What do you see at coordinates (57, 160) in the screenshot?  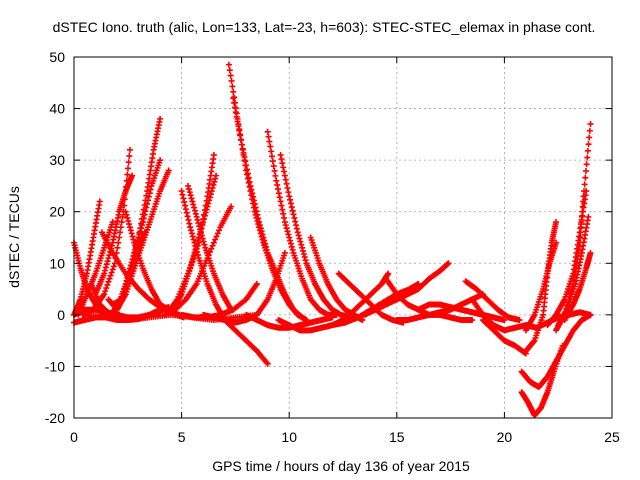 I see `y-tick-label: 30` at bounding box center [57, 160].